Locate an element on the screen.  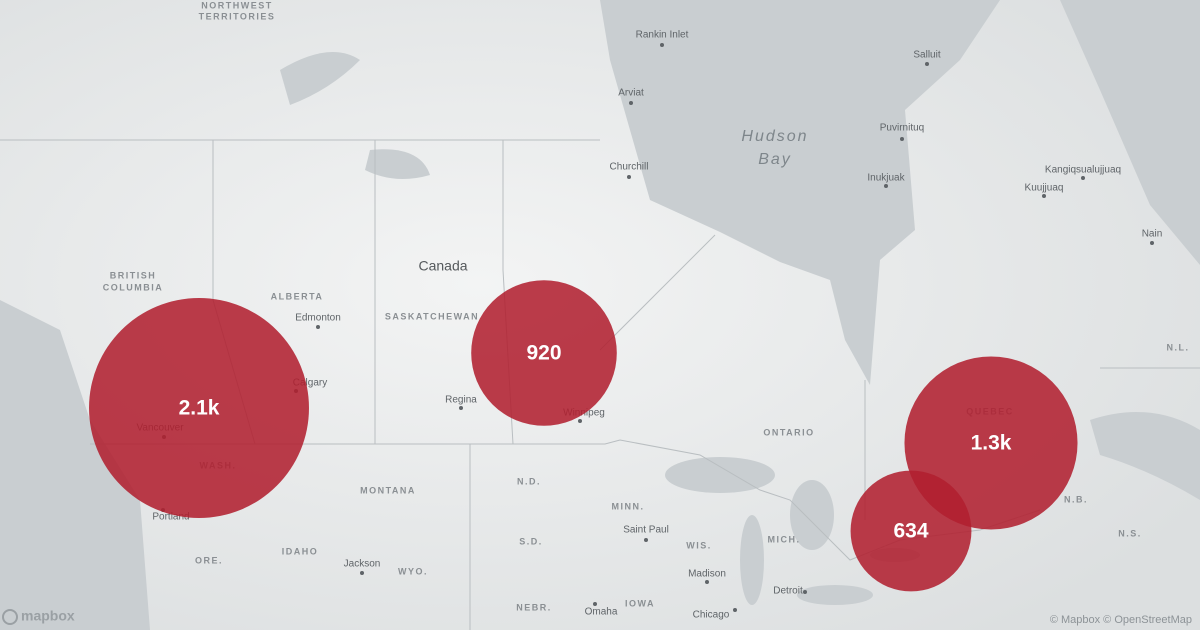
place-label: N.S. is located at coordinates (1130, 533).